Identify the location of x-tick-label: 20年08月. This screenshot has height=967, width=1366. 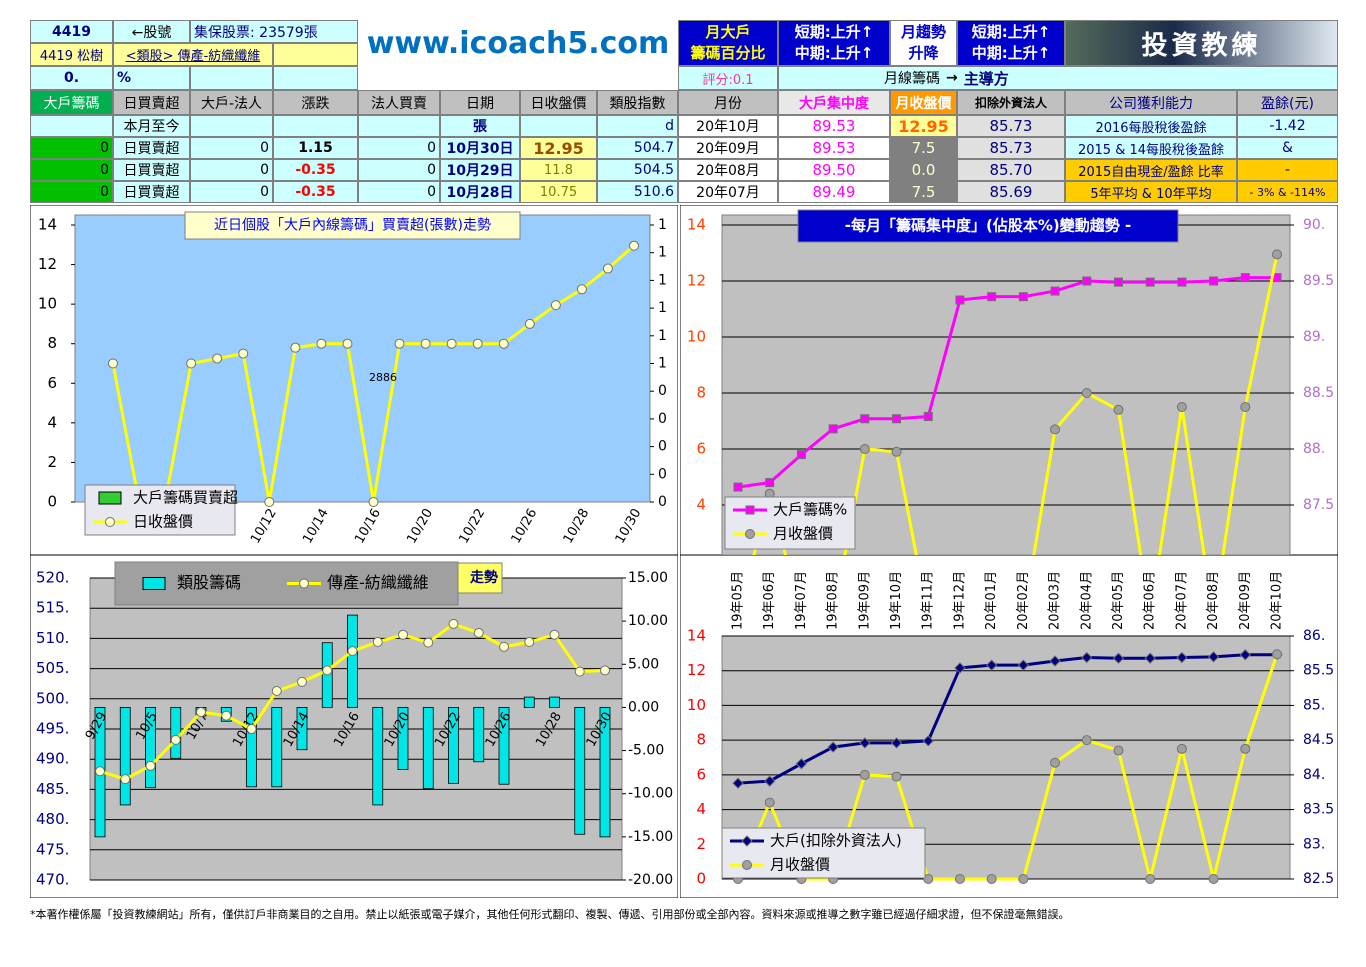
(1213, 600).